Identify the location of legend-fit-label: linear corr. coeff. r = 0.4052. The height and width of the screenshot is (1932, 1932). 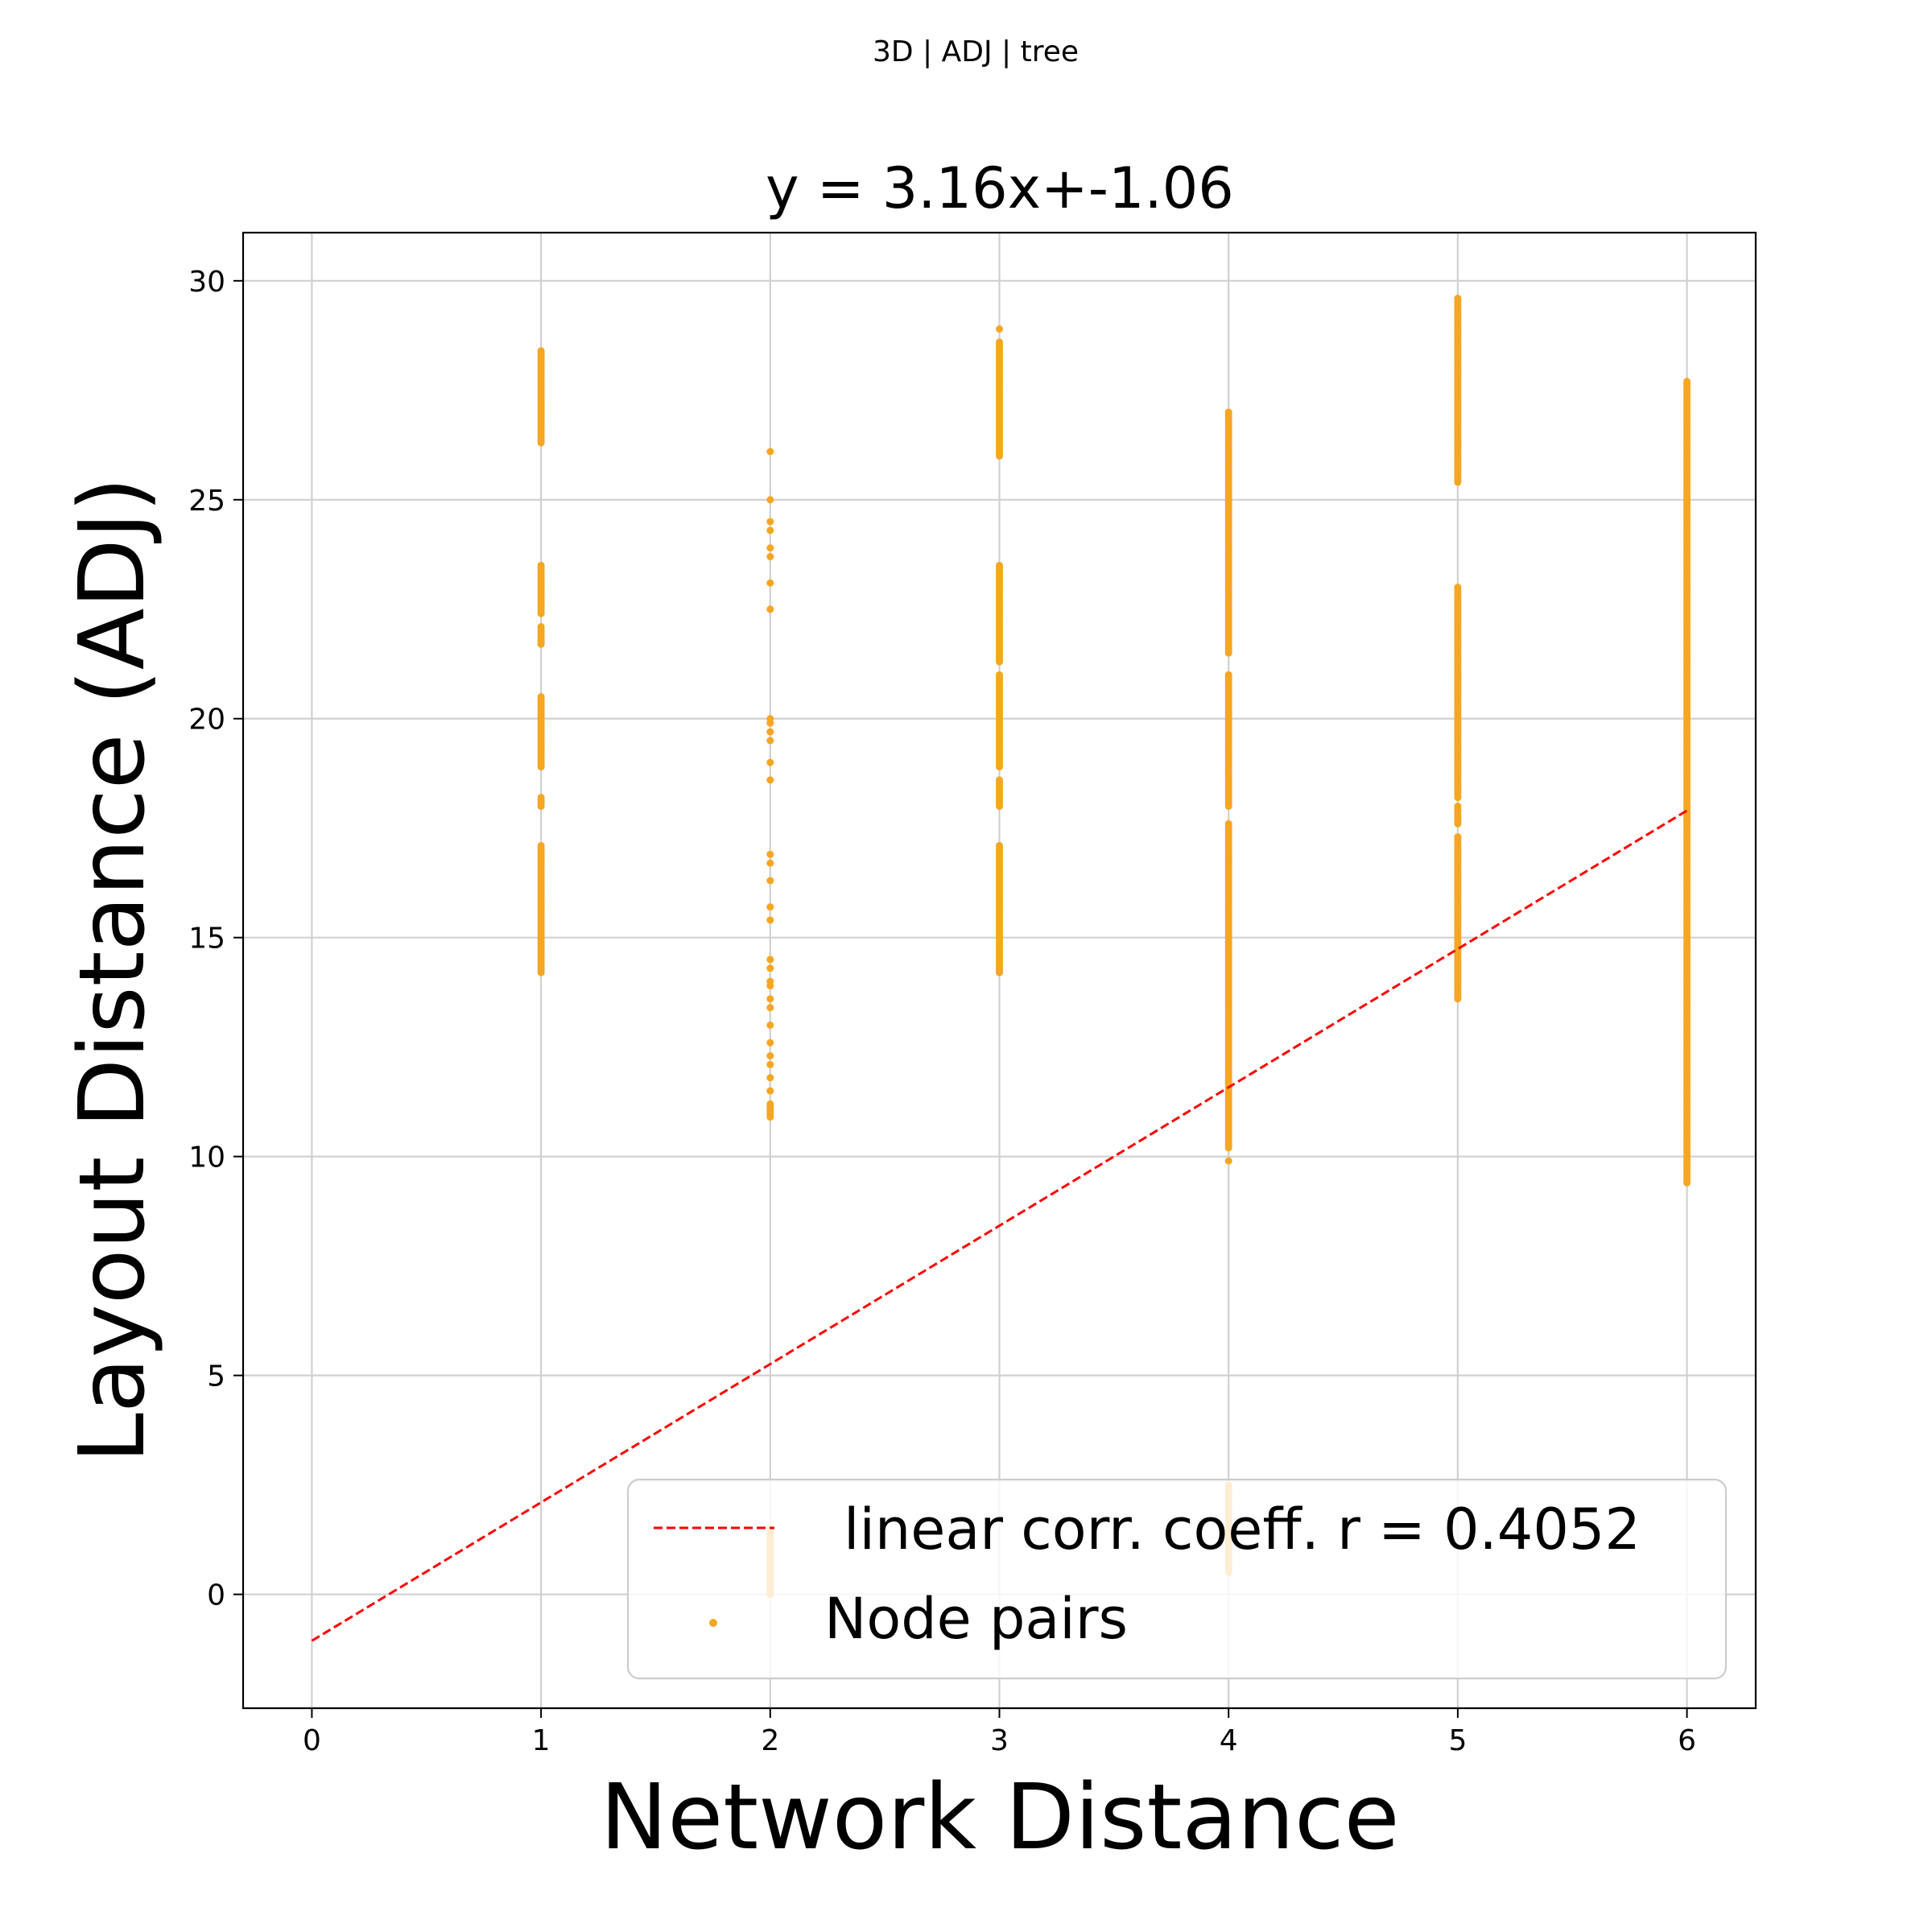
(1242, 1529).